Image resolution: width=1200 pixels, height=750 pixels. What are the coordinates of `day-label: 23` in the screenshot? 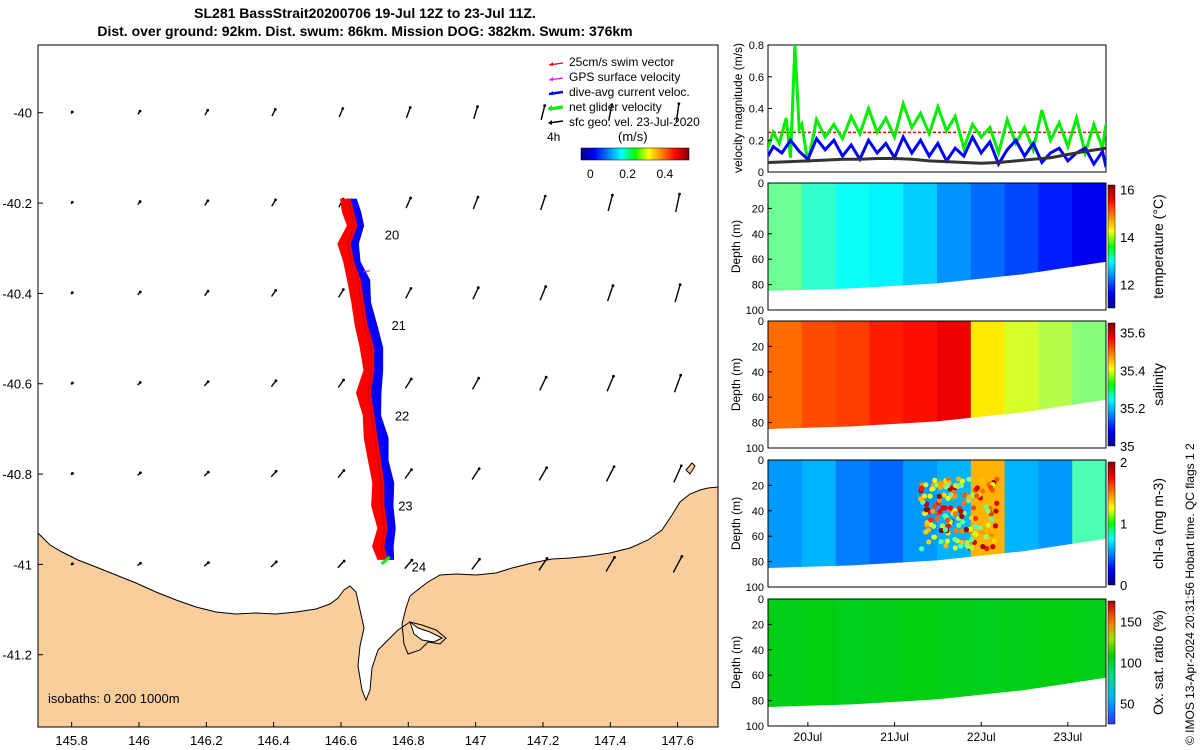 It's located at (405, 506).